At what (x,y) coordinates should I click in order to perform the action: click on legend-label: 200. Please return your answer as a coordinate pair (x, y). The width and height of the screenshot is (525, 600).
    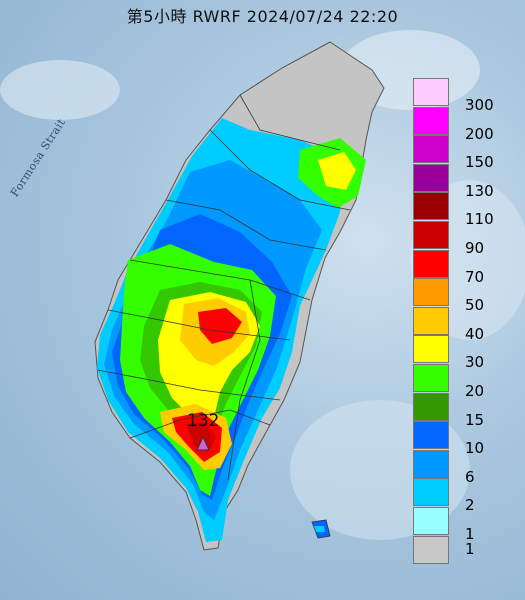
    Looking at the image, I should click on (479, 133).